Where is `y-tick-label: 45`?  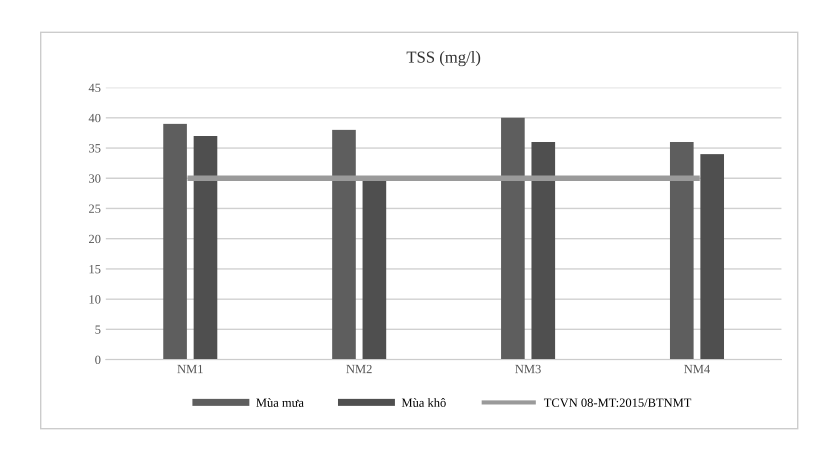
y-tick-label: 45 is located at coordinates (94, 88).